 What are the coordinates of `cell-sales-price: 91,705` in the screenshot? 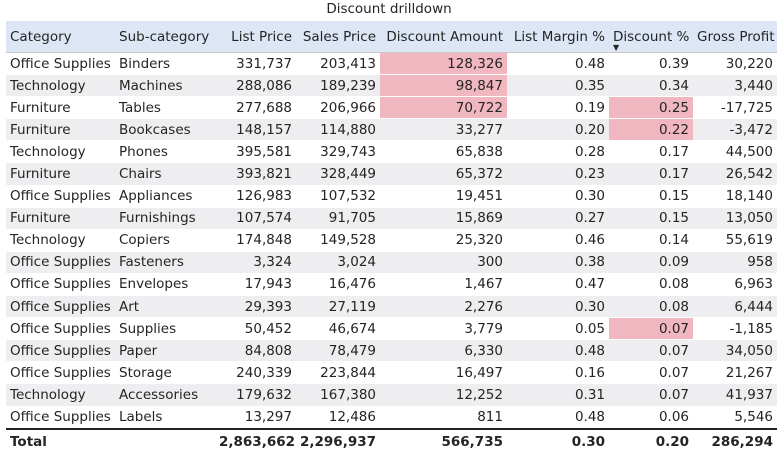 It's located at (338, 218).